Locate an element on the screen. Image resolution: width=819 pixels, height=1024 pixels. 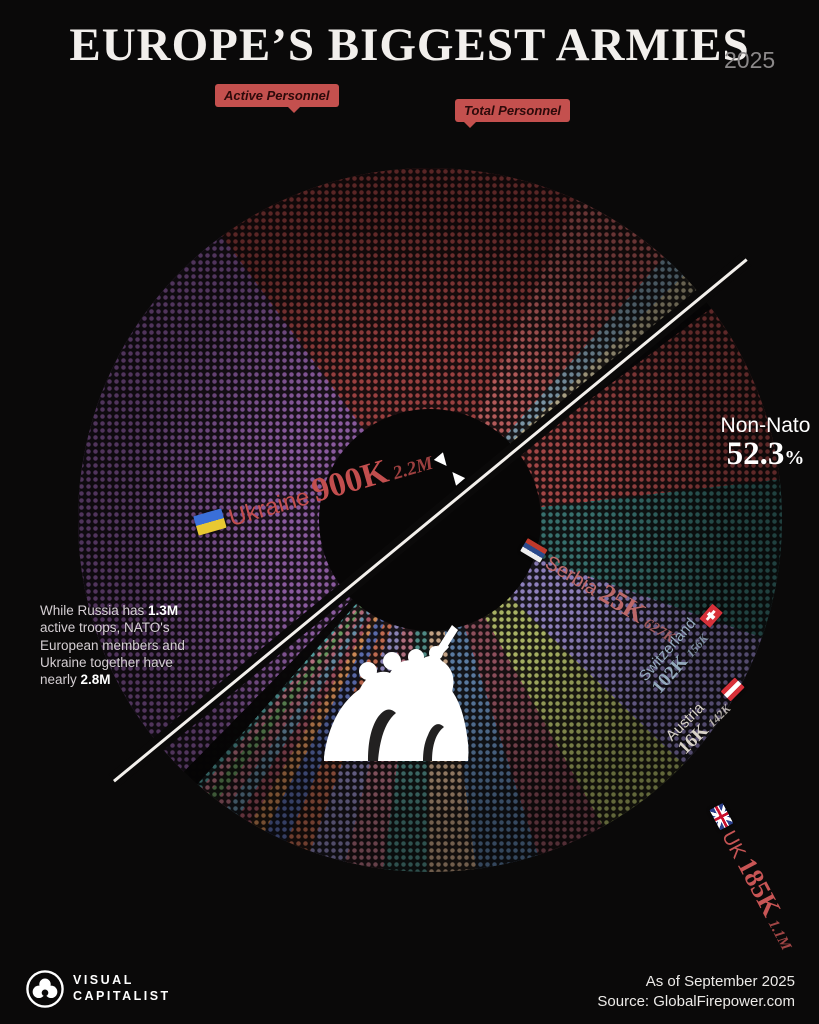
serbia-flag-icon is located at coordinates (534, 551).